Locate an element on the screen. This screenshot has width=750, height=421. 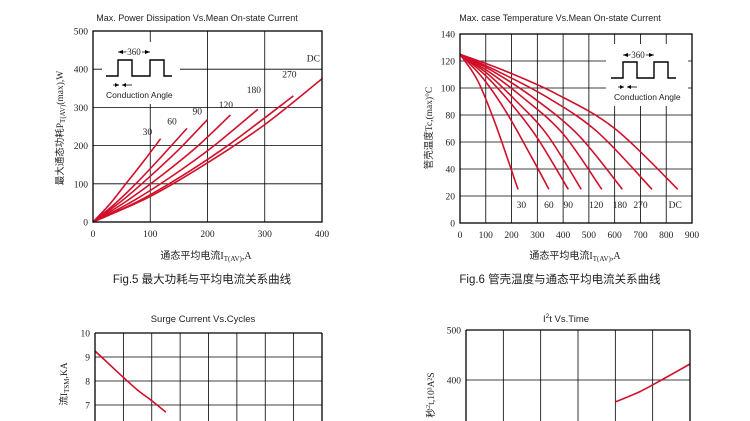
fig7-y-tick-labels: 7 8 9 10 is located at coordinates (86, 371).